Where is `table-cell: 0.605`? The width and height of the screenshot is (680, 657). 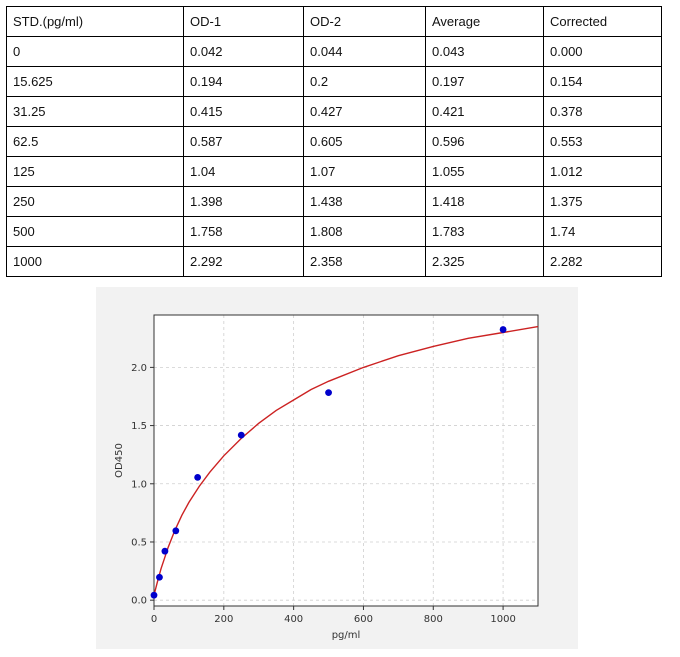
table-cell: 0.605 is located at coordinates (364, 141).